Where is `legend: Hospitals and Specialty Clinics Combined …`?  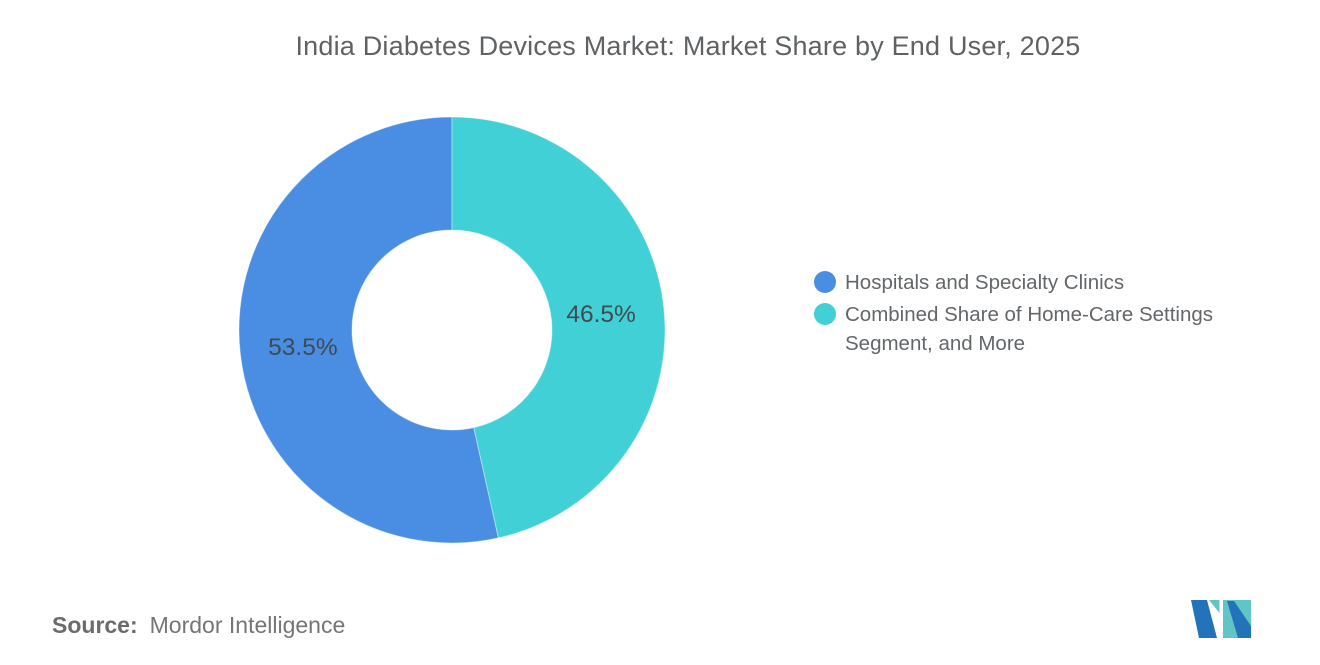 legend: Hospitals and Specialty Clinics Combined … is located at coordinates (1034, 313).